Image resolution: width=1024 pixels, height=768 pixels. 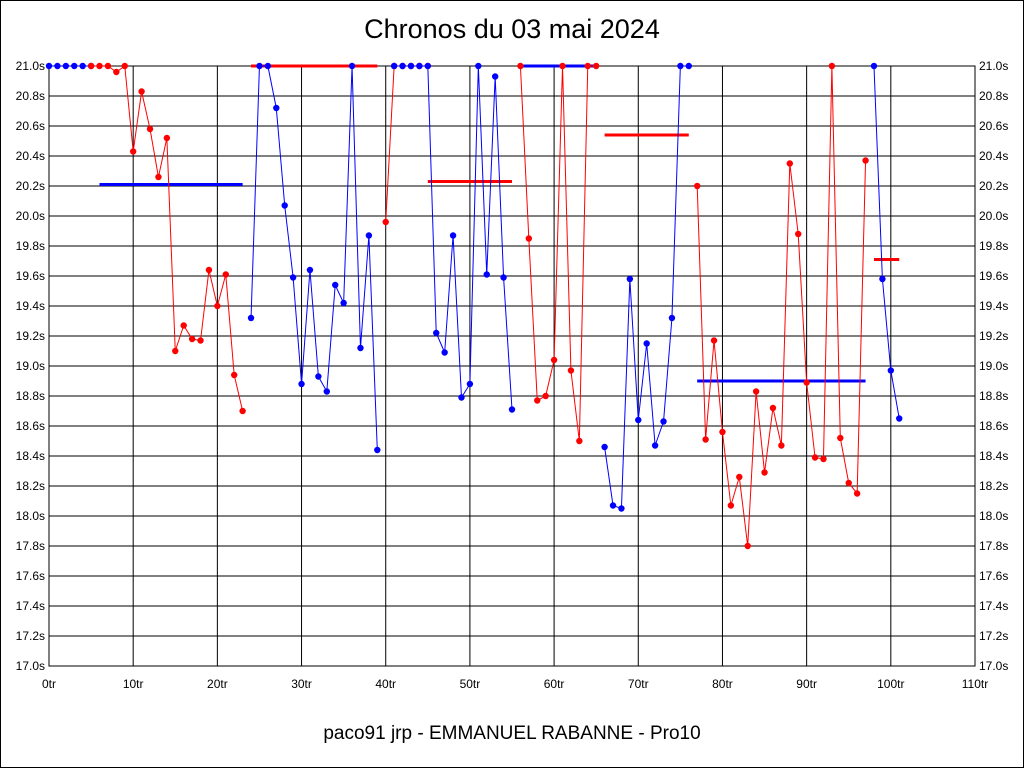 What do you see at coordinates (30, 606) in the screenshot?
I see `y-tick-label-left: 17.4s` at bounding box center [30, 606].